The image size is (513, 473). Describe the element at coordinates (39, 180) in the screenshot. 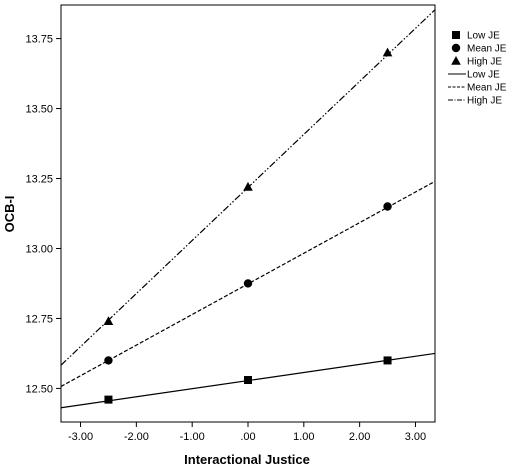

I see `y-tick-label: 13.25` at that location.